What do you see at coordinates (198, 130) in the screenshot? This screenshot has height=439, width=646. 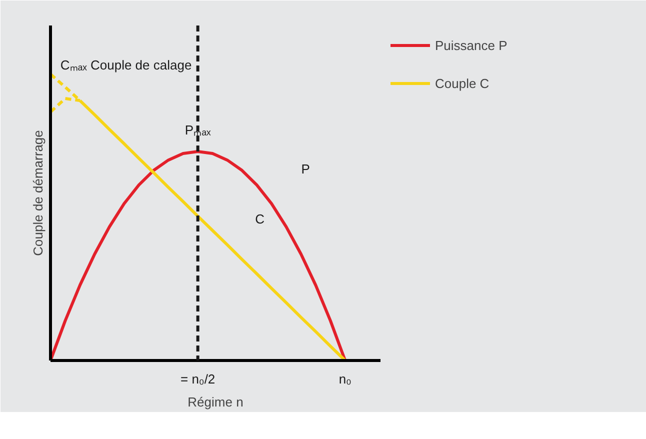 I see `annotation: Pₘₐₓ` at bounding box center [198, 130].